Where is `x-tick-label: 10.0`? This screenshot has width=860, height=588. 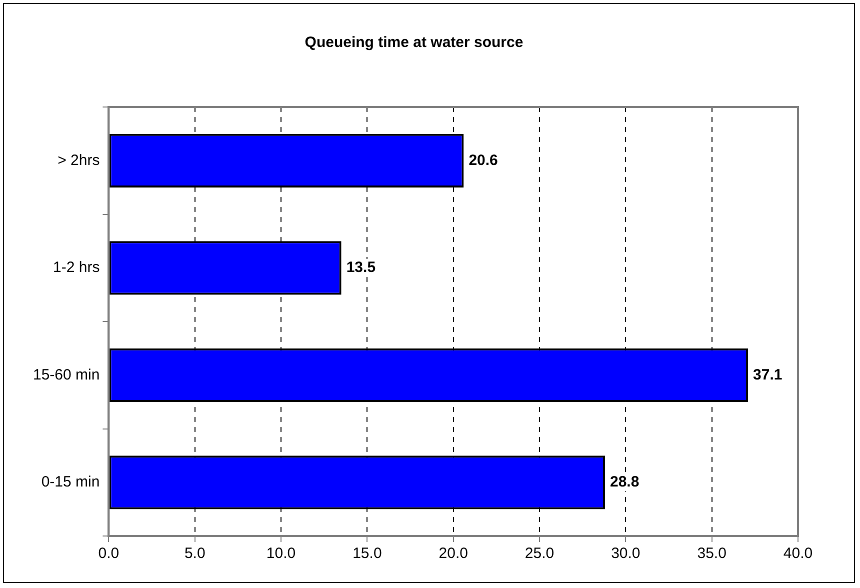
x-tick-label: 10.0 is located at coordinates (281, 553).